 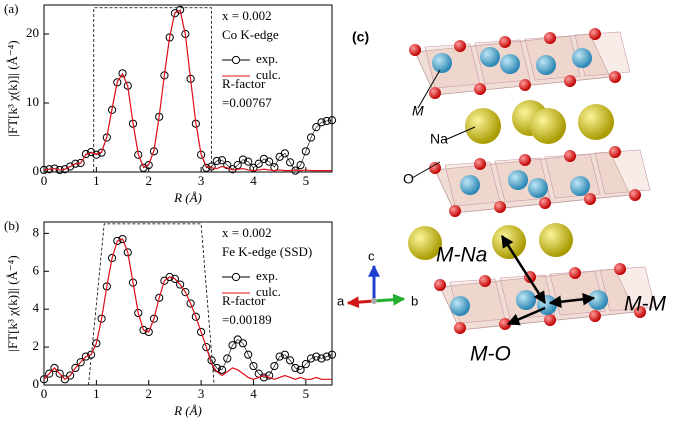 I want to click on series-line, so click(x=187, y=309).